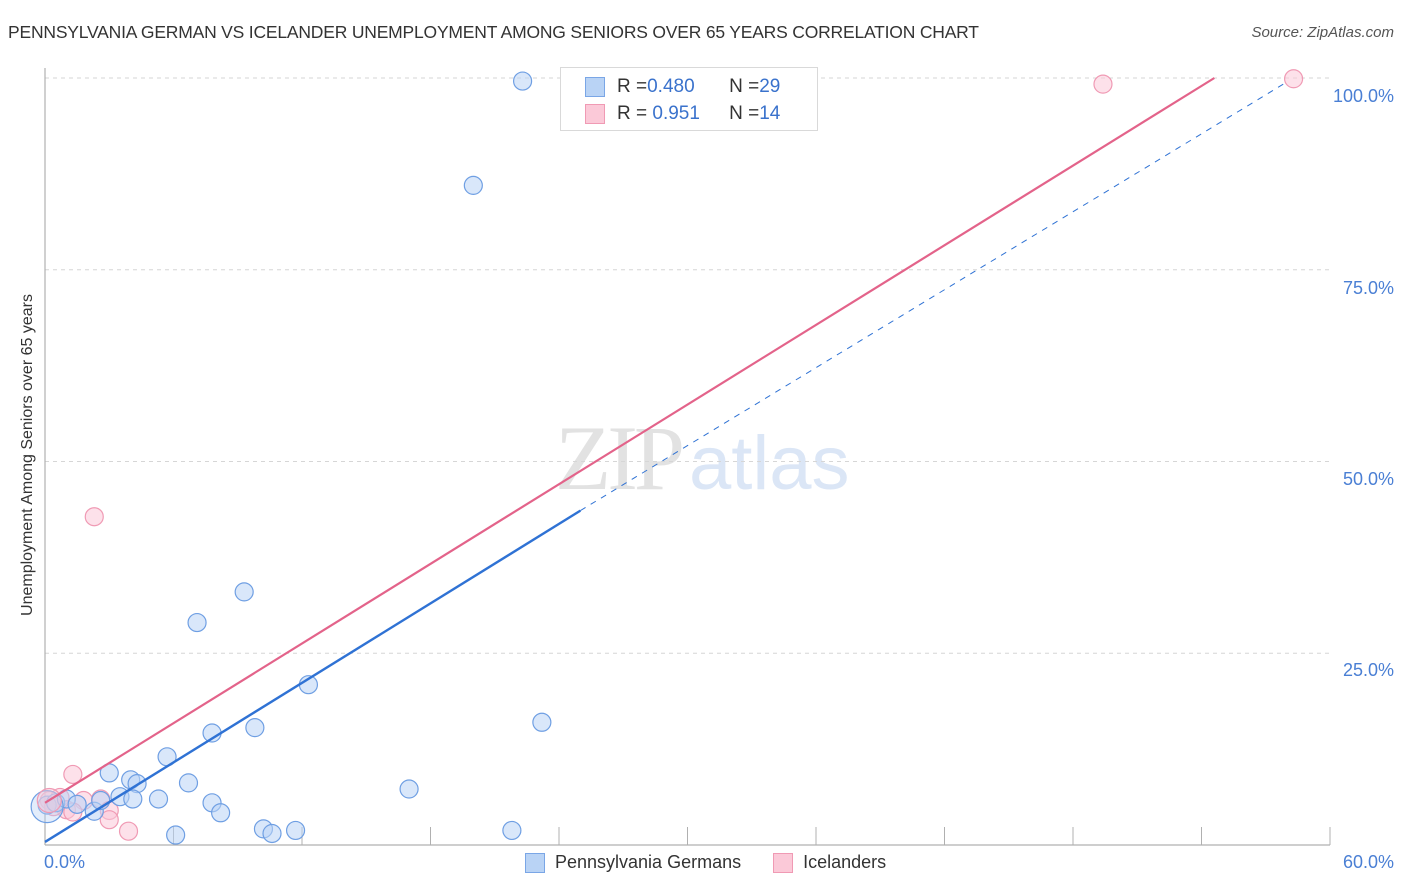  I want to click on source-label: Source: ZipAtlas.com, so click(1322, 32).